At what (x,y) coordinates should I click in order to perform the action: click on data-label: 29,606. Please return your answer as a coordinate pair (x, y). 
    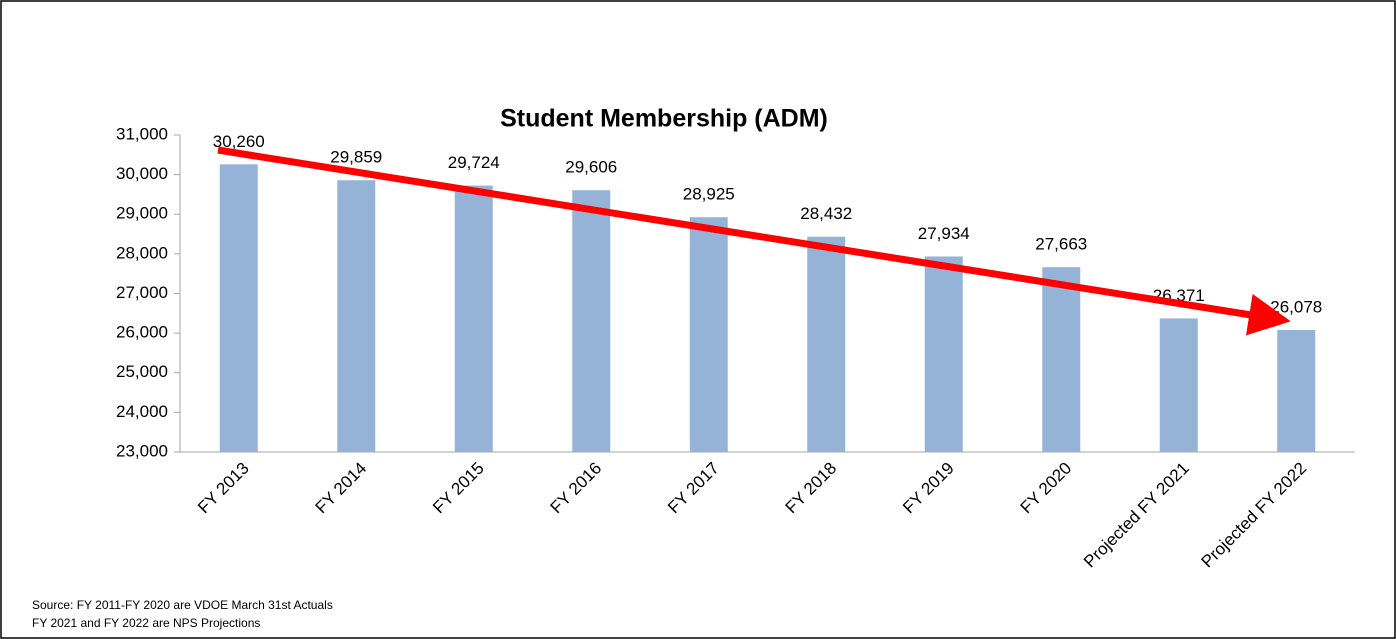
    Looking at the image, I should click on (591, 167).